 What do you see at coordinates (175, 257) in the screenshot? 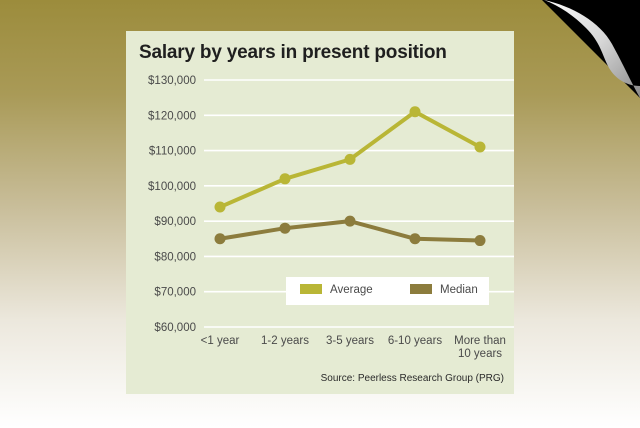
I see `y-tick-label: $80,000` at bounding box center [175, 257].